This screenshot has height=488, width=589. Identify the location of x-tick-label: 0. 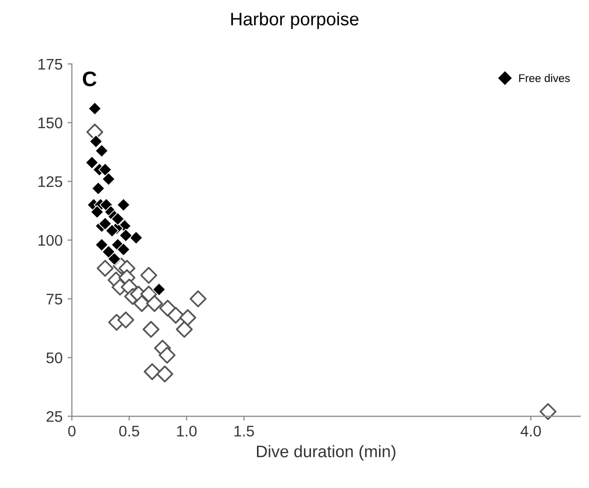
(72, 431).